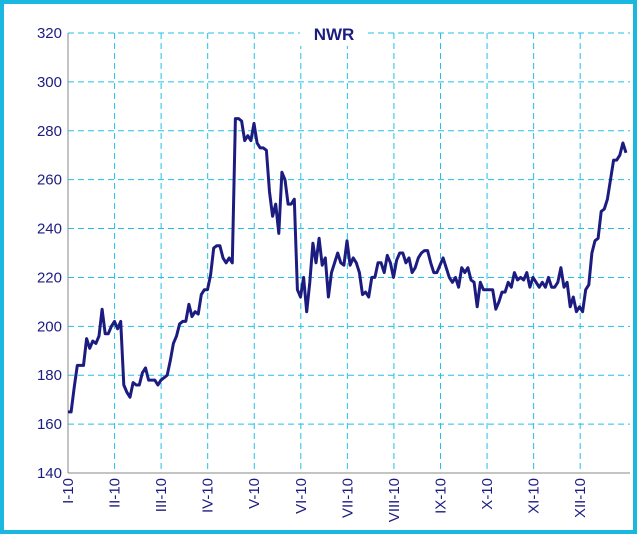  What do you see at coordinates (49, 473) in the screenshot?
I see `y-tick-label: 140` at bounding box center [49, 473].